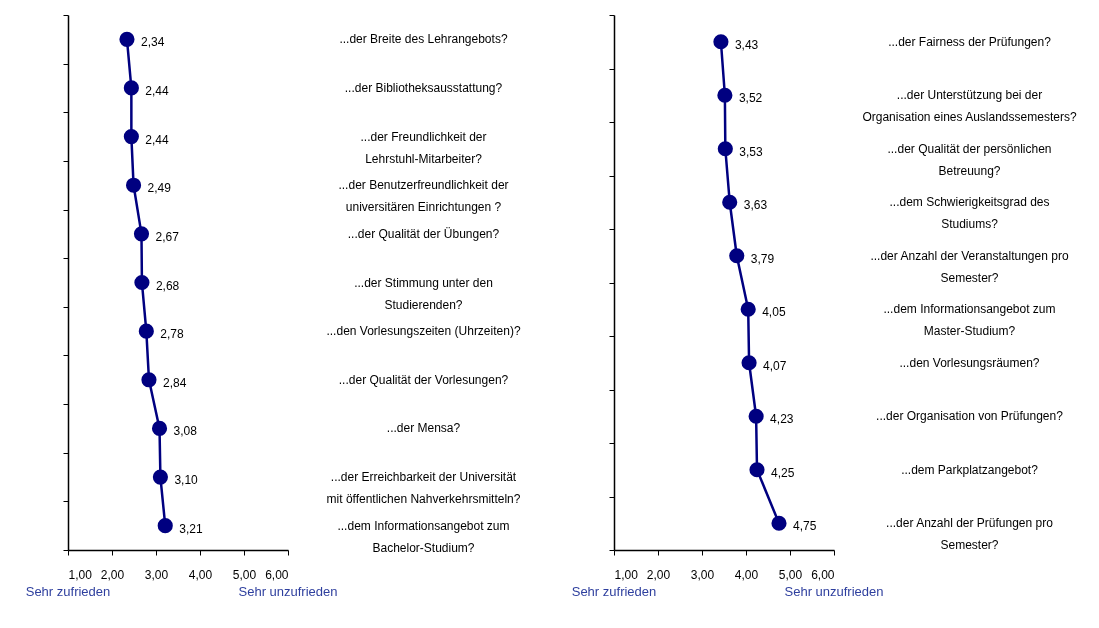  Describe the element at coordinates (186, 480) in the screenshot. I see `data-label: 3,10` at that location.